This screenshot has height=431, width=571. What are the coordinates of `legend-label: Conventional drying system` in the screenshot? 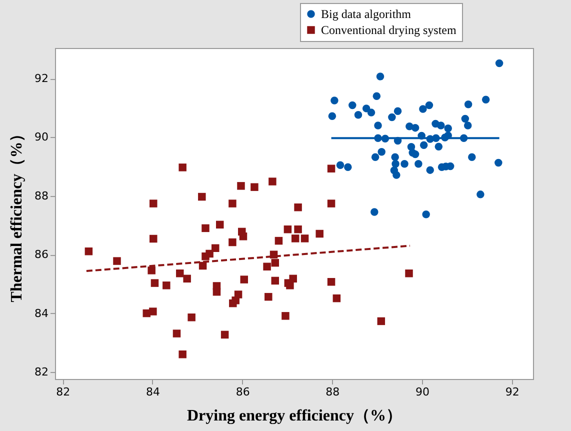 It's located at (389, 30).